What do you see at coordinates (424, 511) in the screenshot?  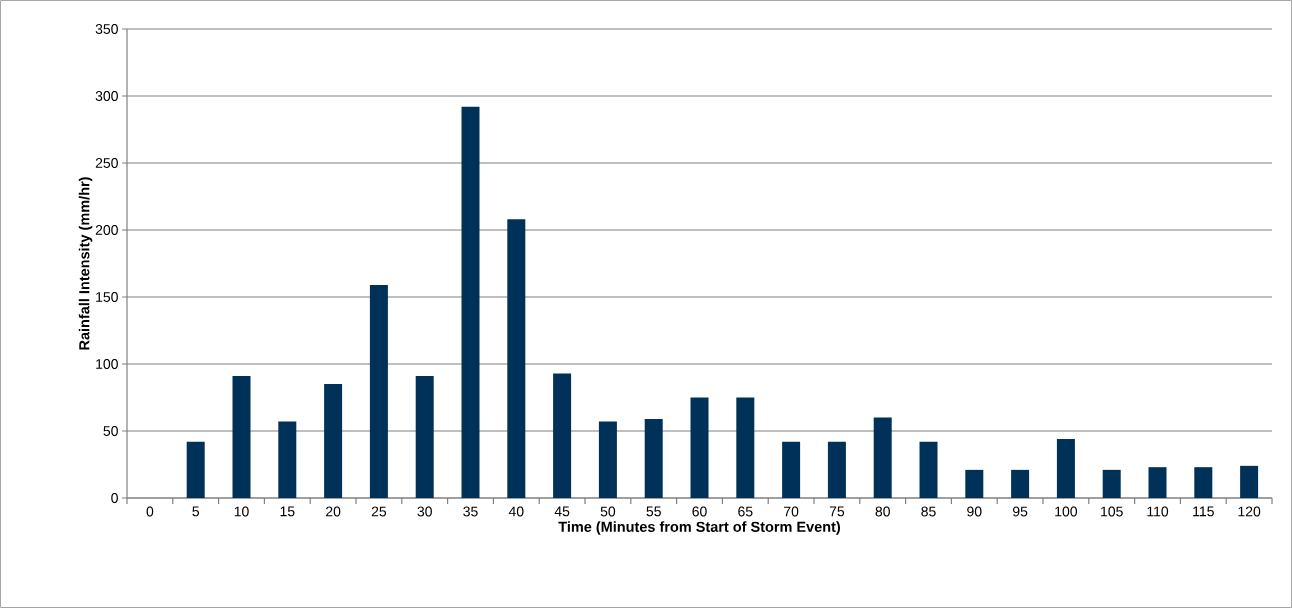 I see `x-tick-label: 30` at bounding box center [424, 511].